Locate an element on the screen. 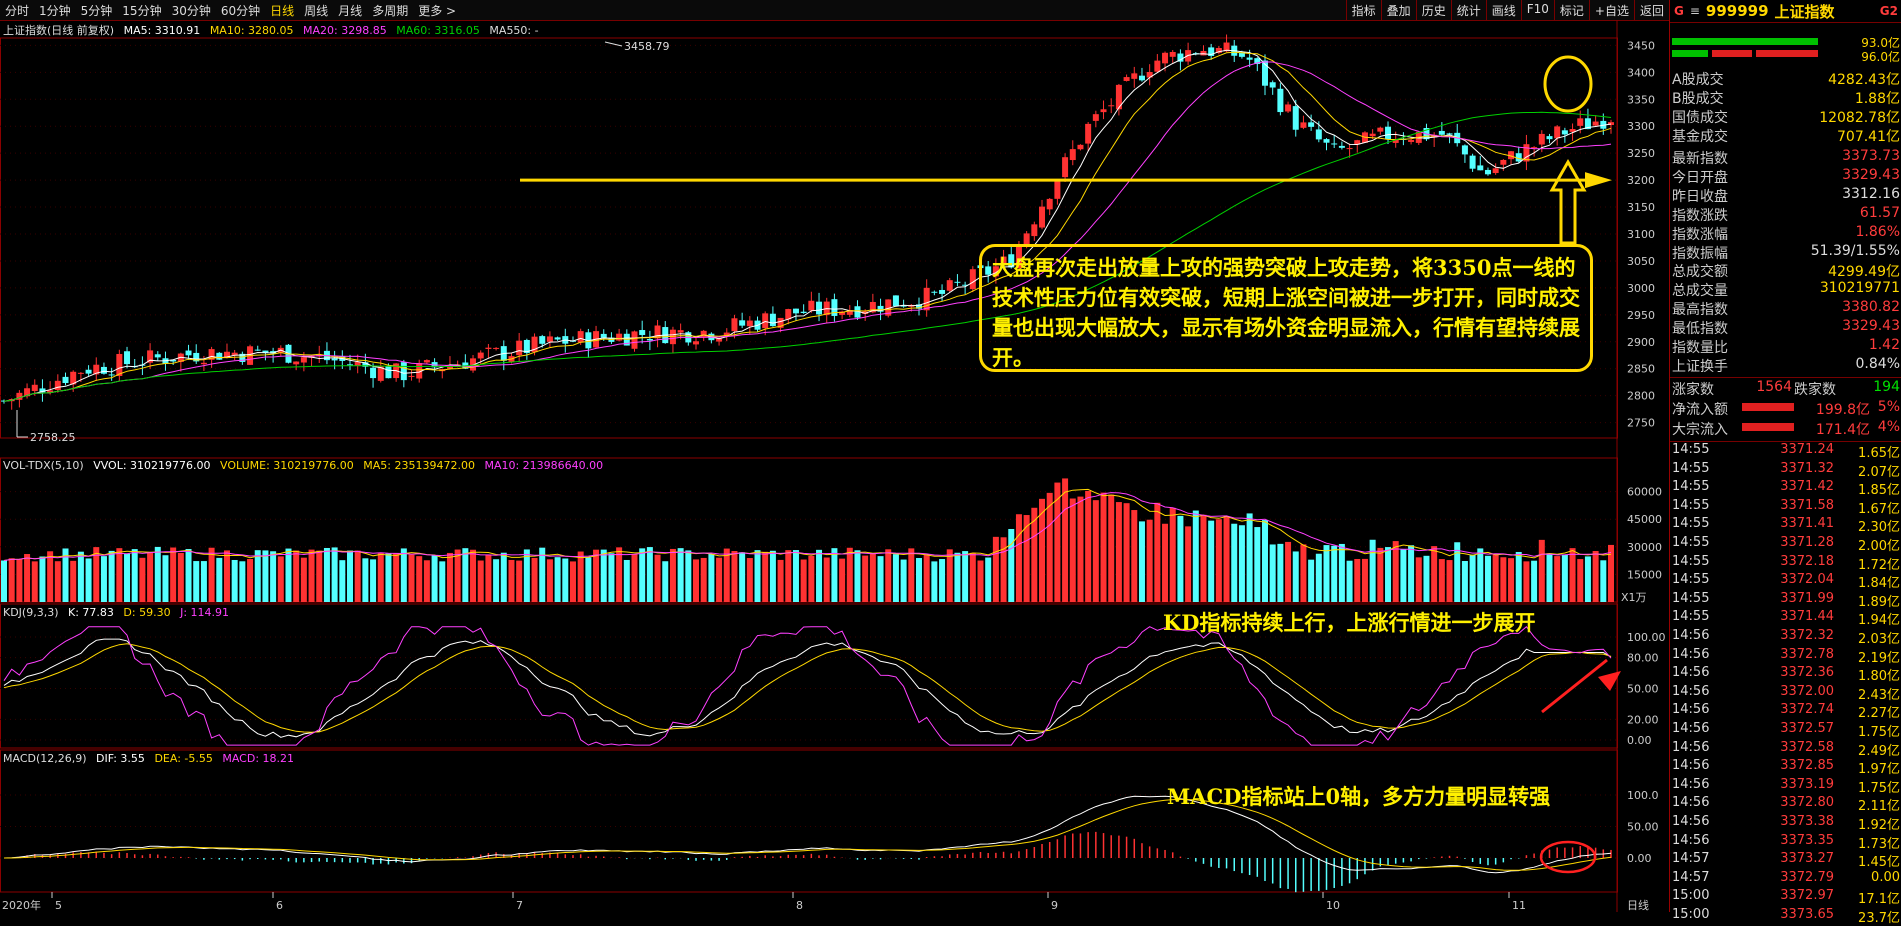 The image size is (1901, 926). period-tab-0: 分时 is located at coordinates (17, 10).